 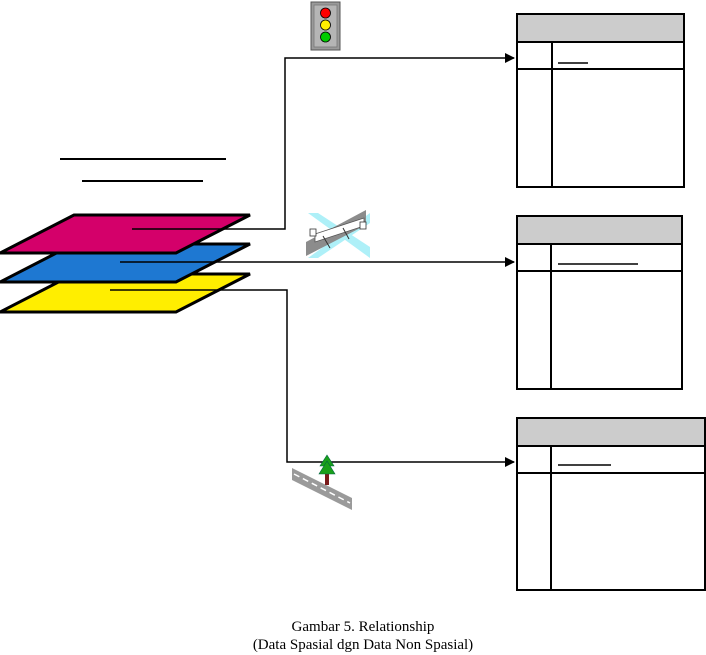 I want to click on table-1-header, so click(x=600, y=28).